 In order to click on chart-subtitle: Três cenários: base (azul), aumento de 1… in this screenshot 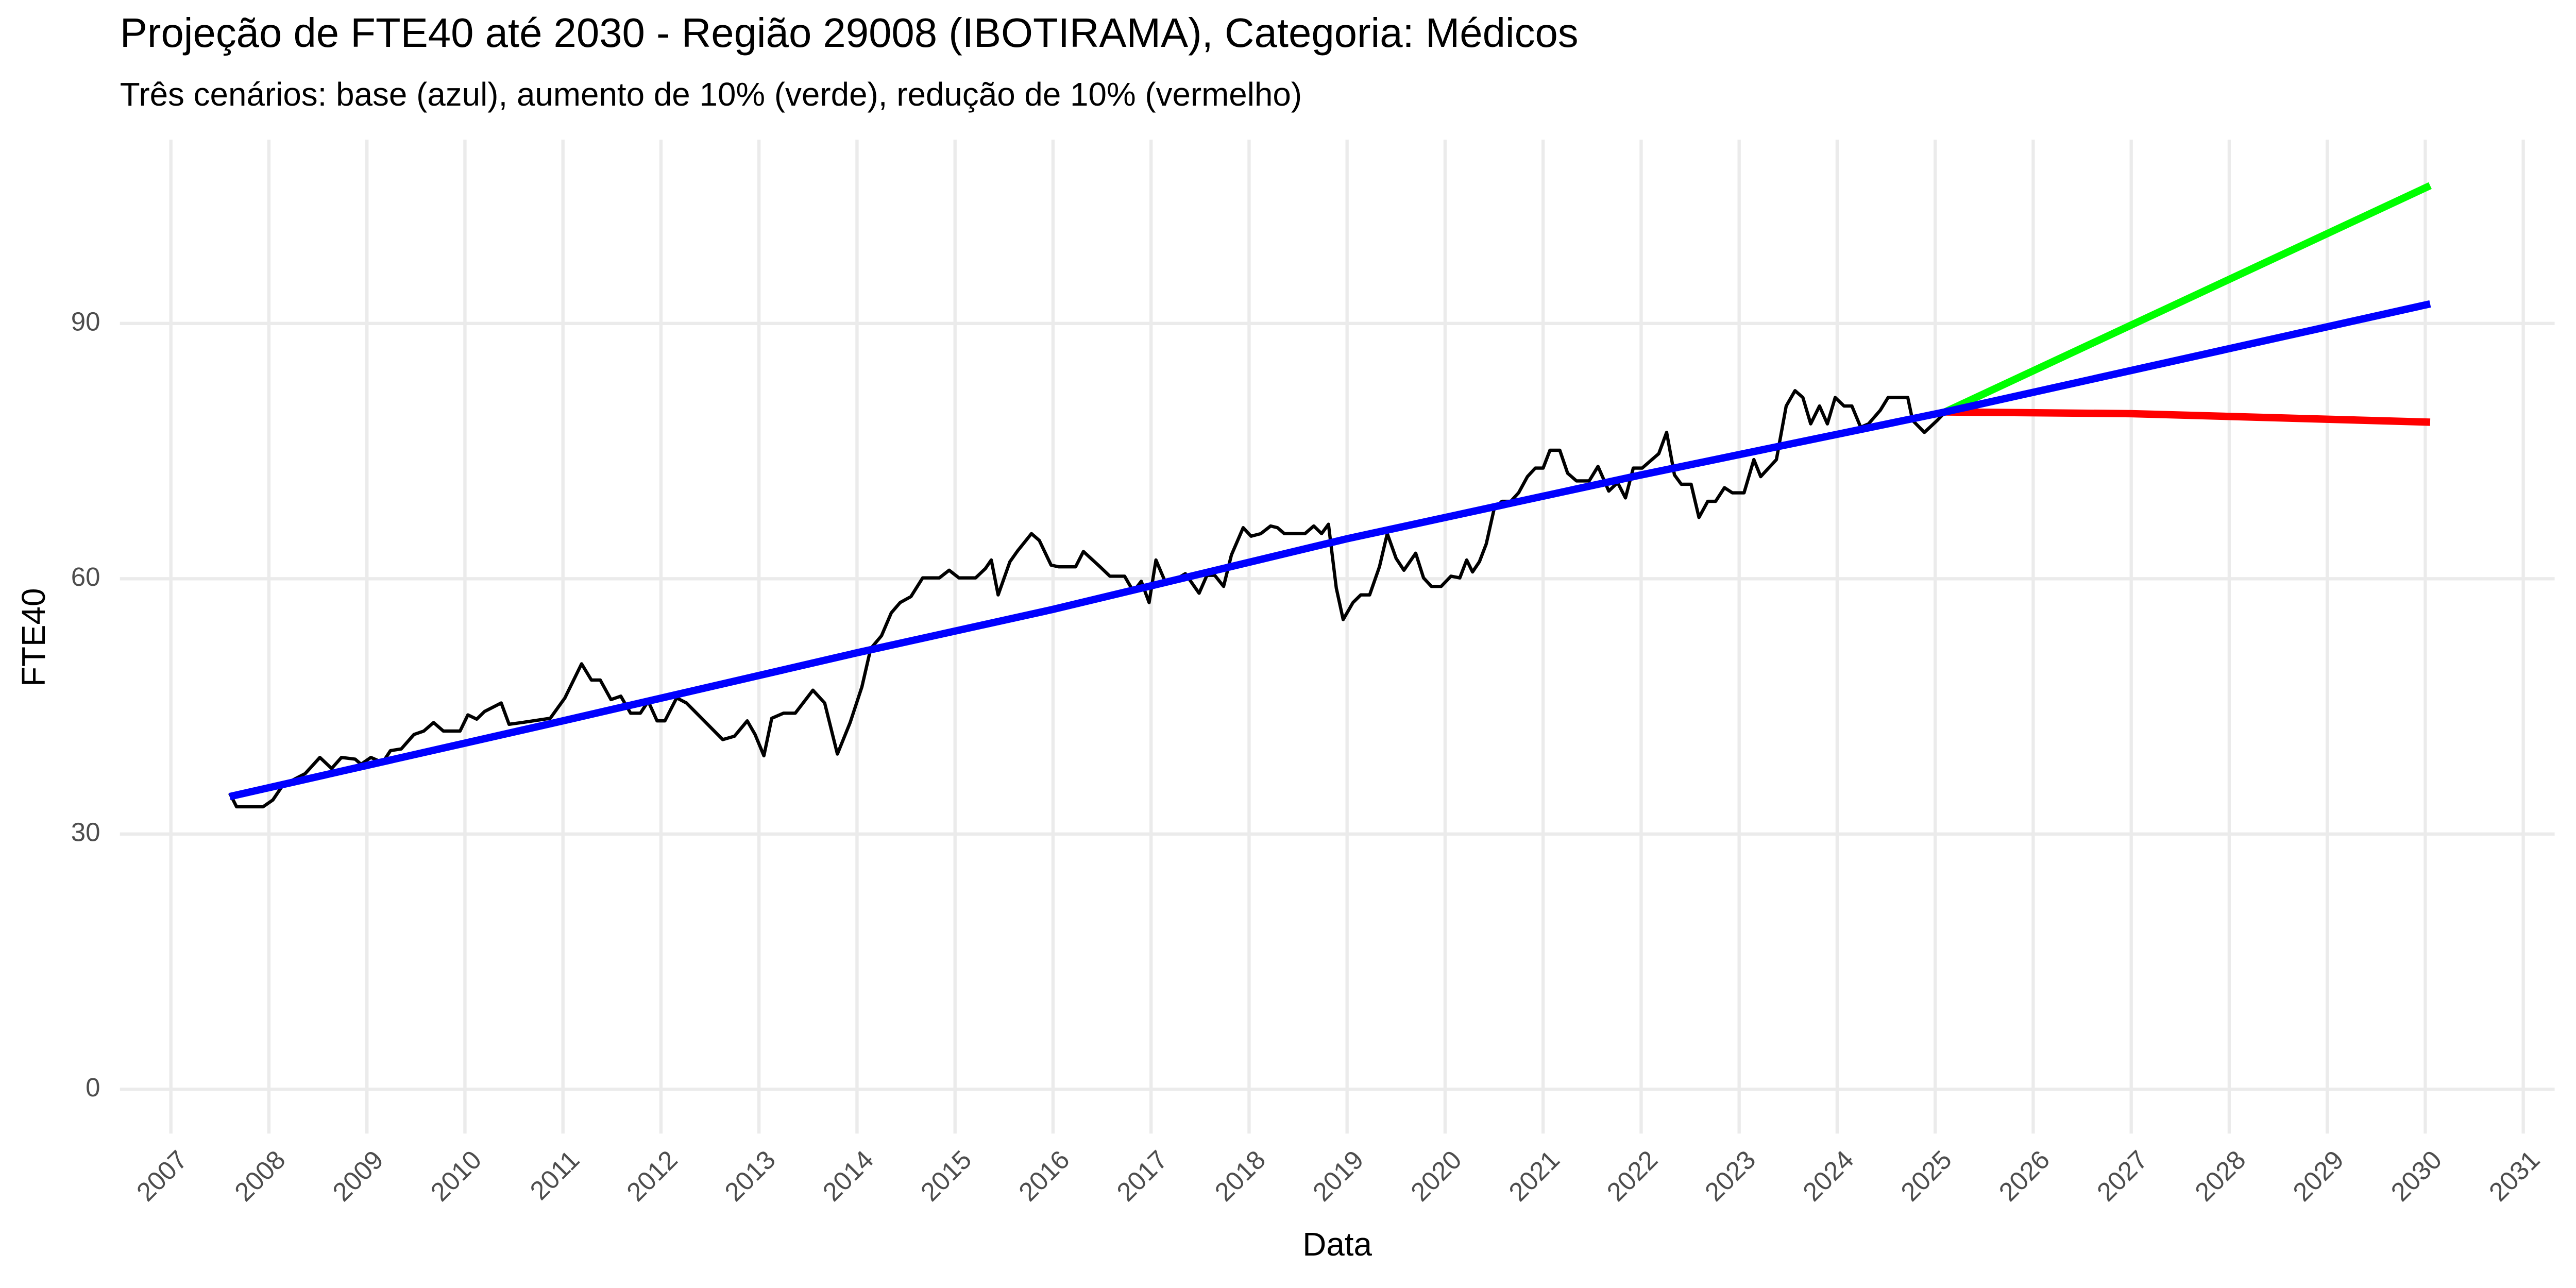, I will do `click(711, 95)`.